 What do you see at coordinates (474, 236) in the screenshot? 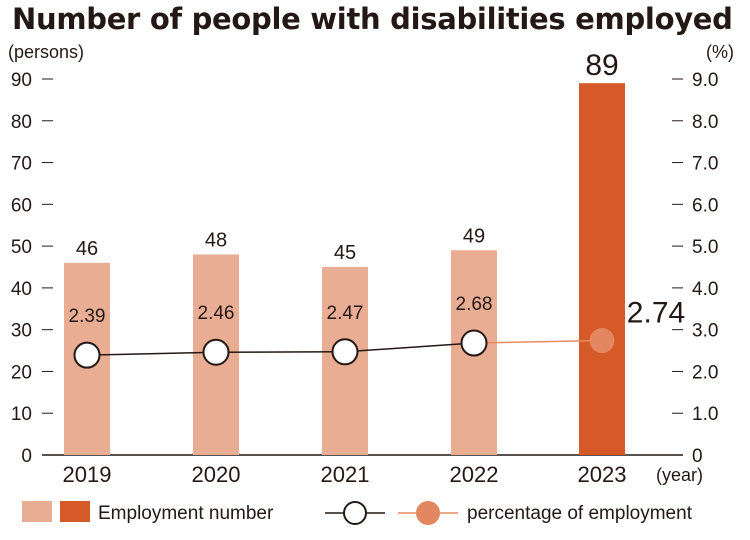
I see `bar-value-label: 49` at bounding box center [474, 236].